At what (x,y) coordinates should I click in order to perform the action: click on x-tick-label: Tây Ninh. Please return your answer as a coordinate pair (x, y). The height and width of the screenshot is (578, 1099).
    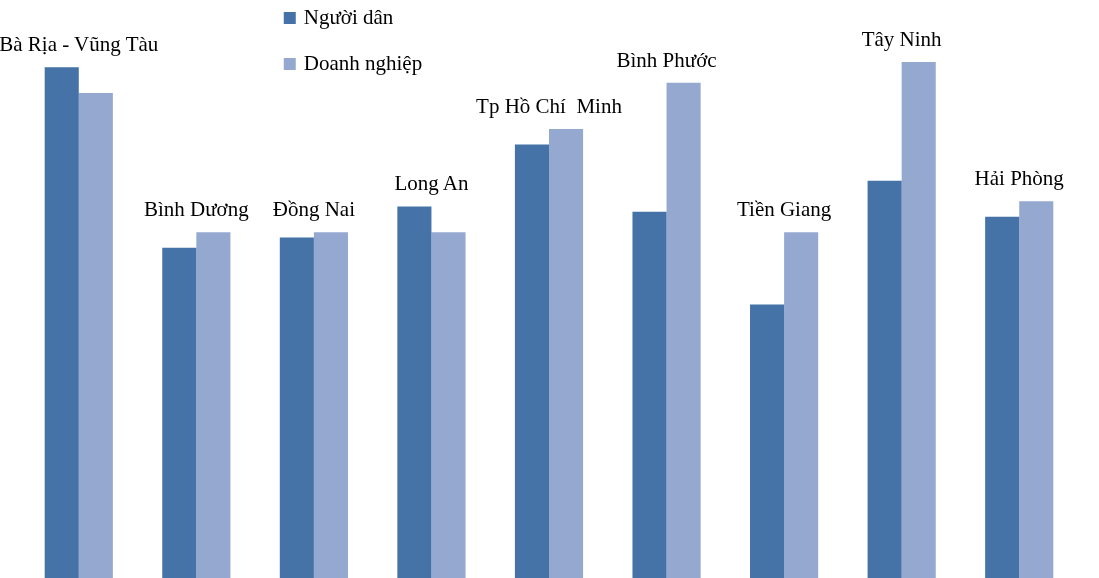
    Looking at the image, I should click on (902, 39).